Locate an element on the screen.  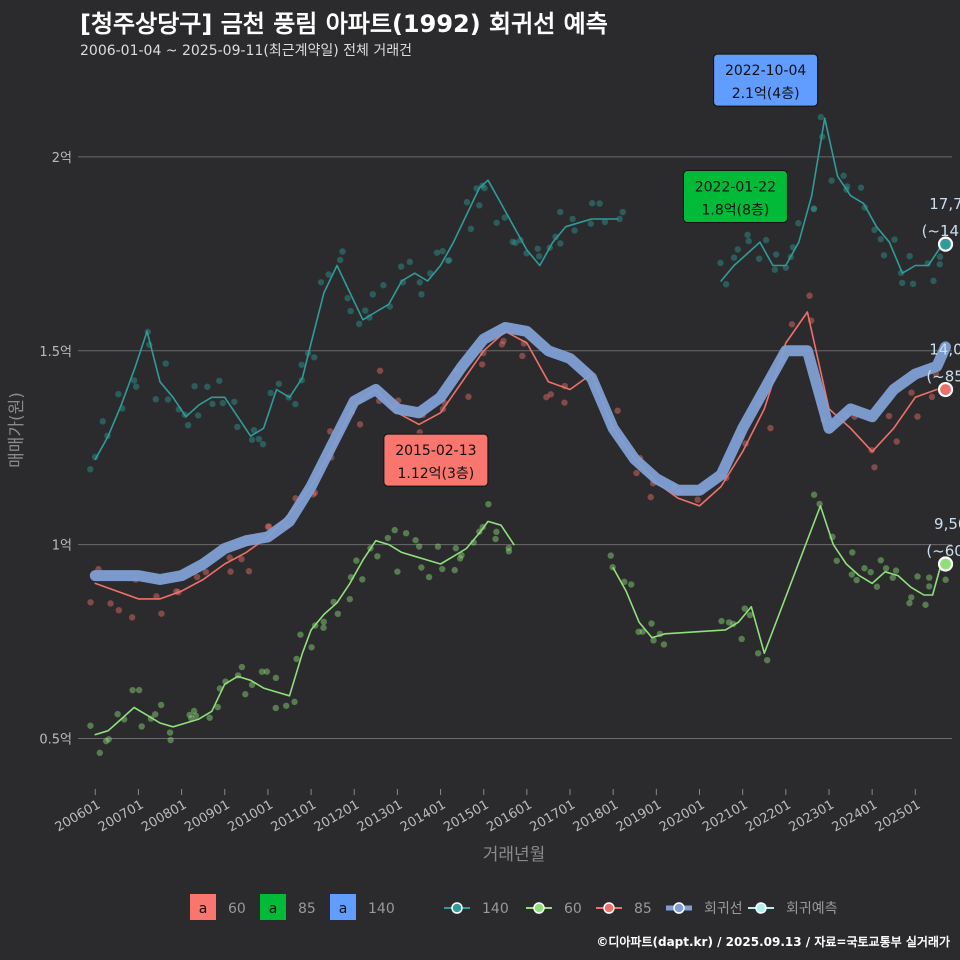
x-tick-label: 200901 is located at coordinates (207, 816).